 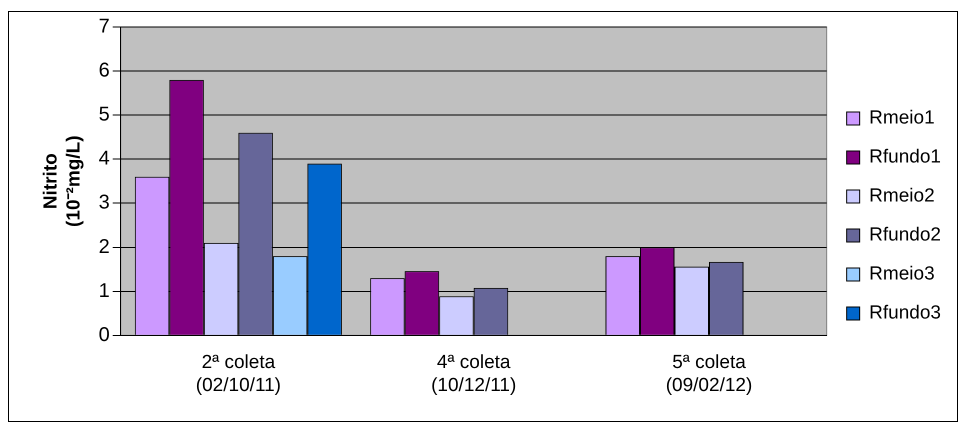 I want to click on y-tick-label: 7, so click(x=104, y=27).